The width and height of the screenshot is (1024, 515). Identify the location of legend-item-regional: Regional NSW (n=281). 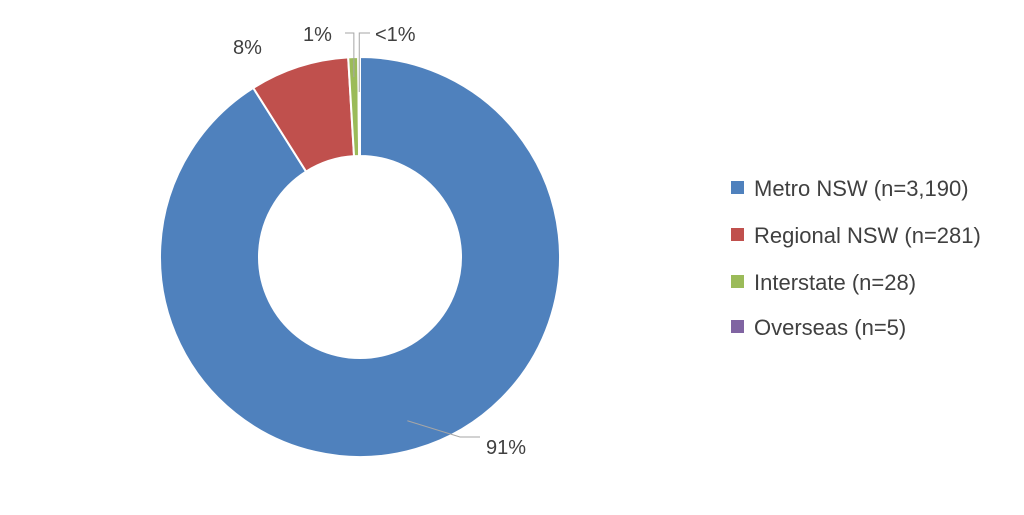
(856, 235).